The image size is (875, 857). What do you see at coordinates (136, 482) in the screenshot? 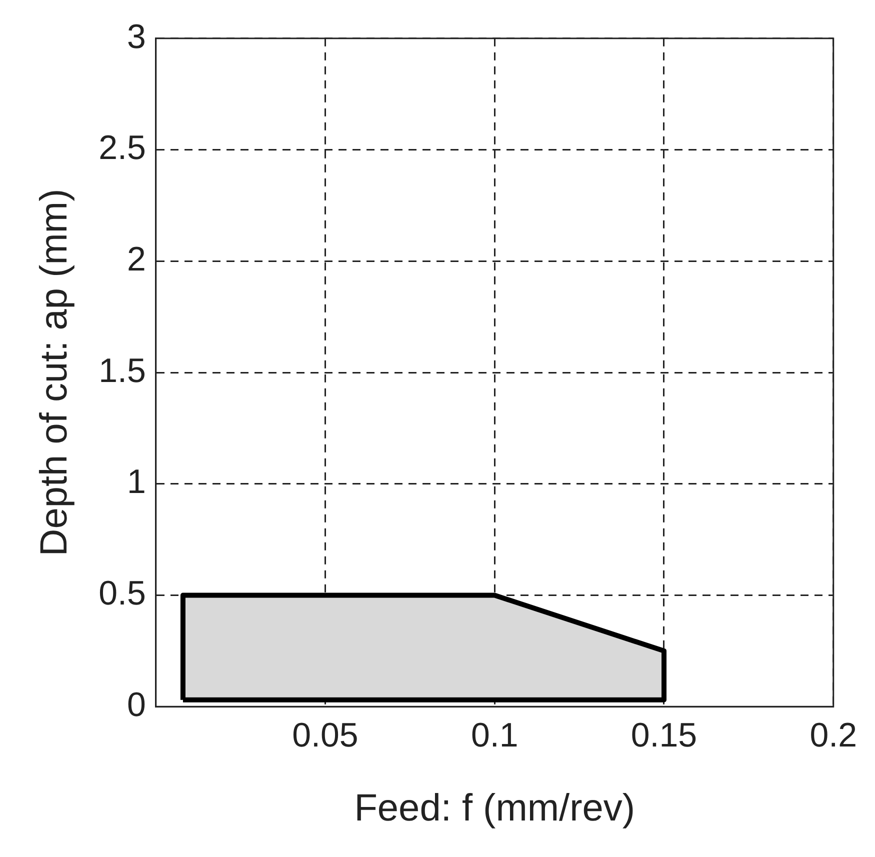
I see `y-tick-label: 1` at bounding box center [136, 482].